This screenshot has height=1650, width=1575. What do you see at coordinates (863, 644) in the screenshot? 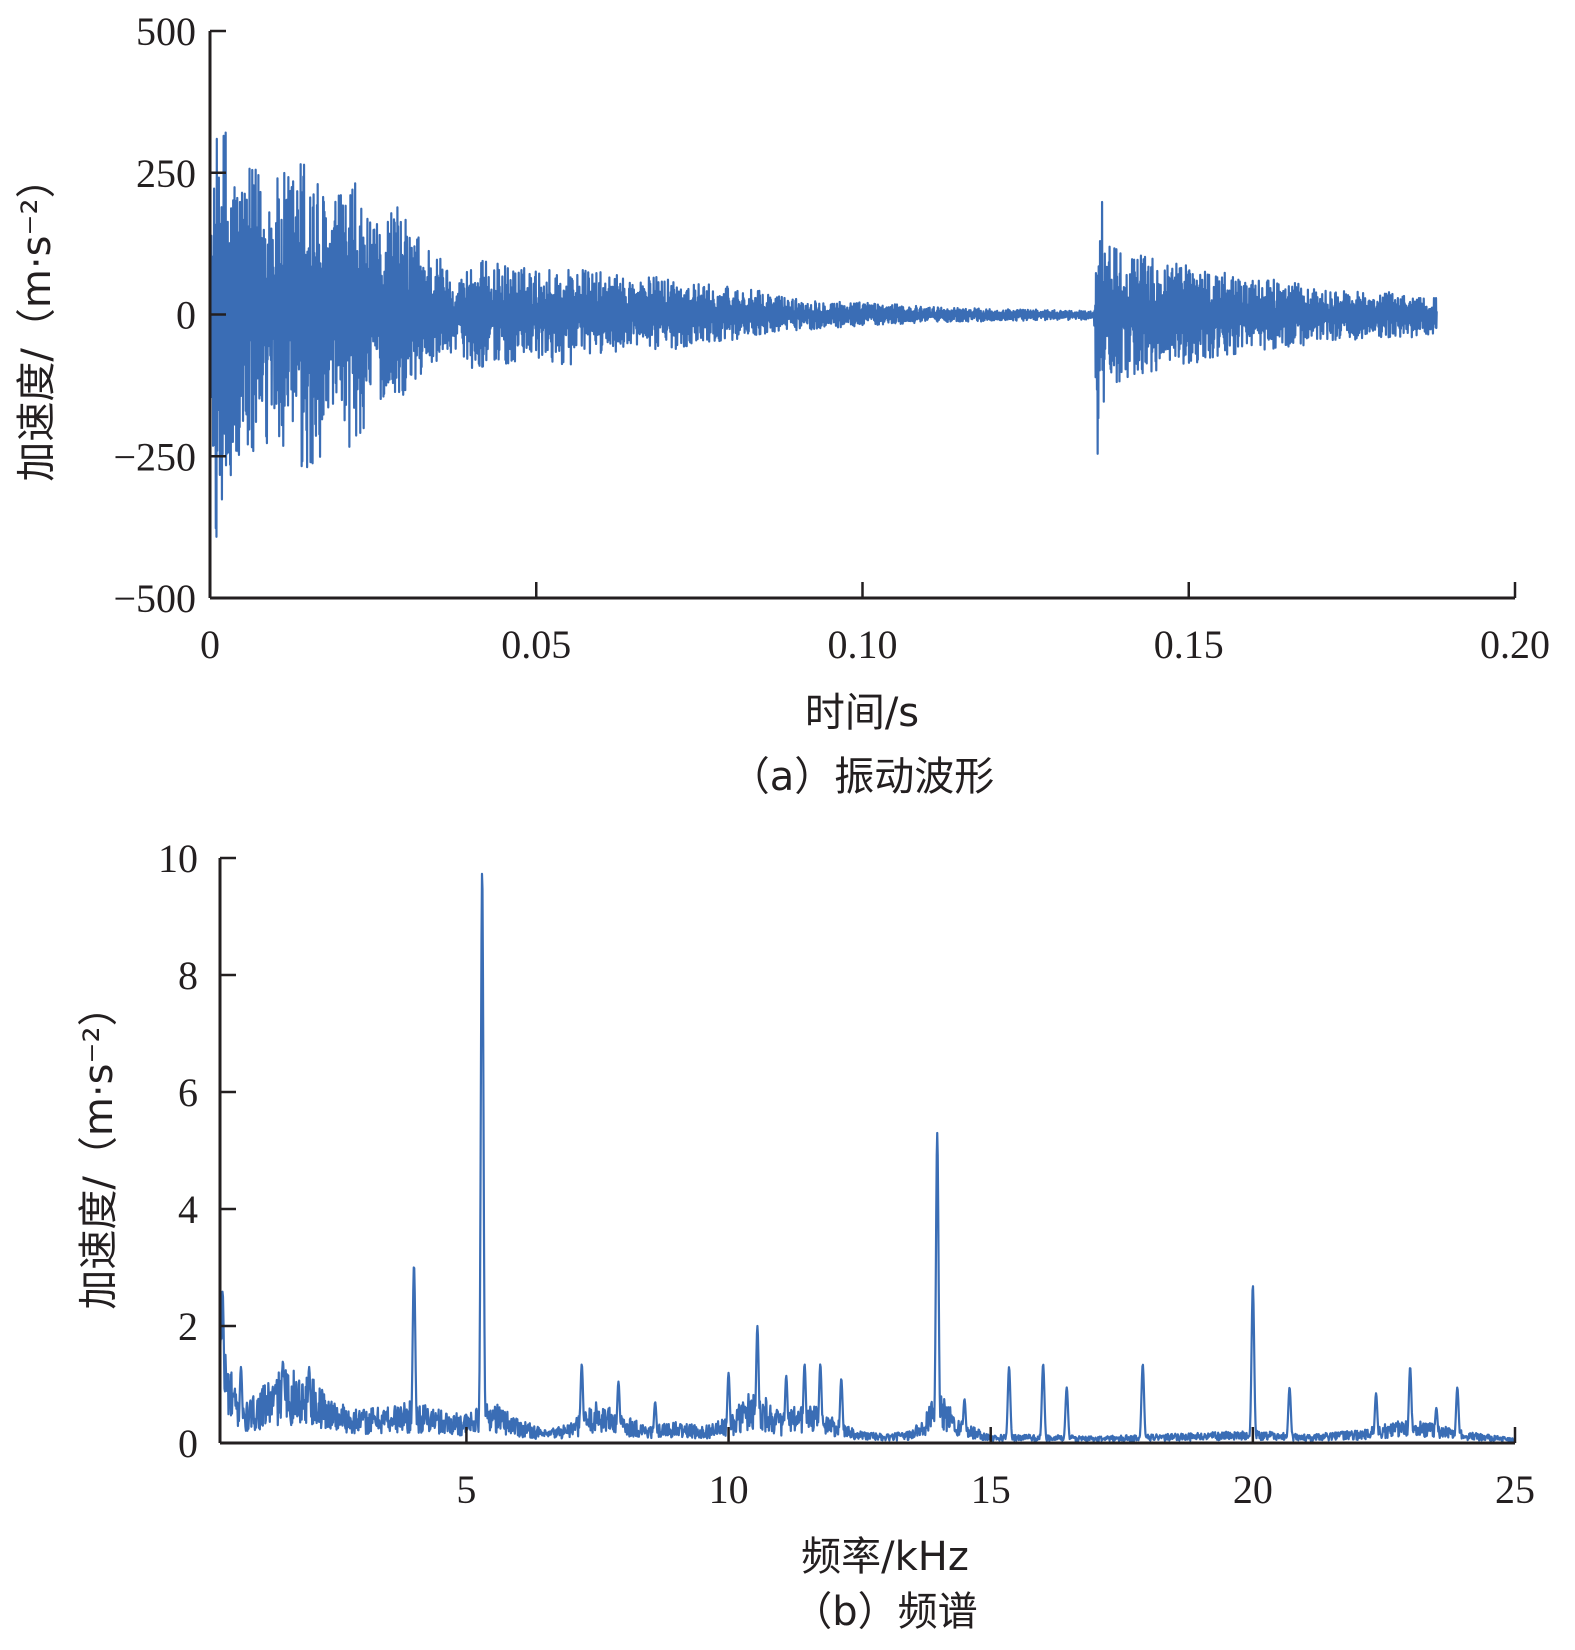
I see `chart-a-x-tick-label: 0.10` at bounding box center [863, 644].